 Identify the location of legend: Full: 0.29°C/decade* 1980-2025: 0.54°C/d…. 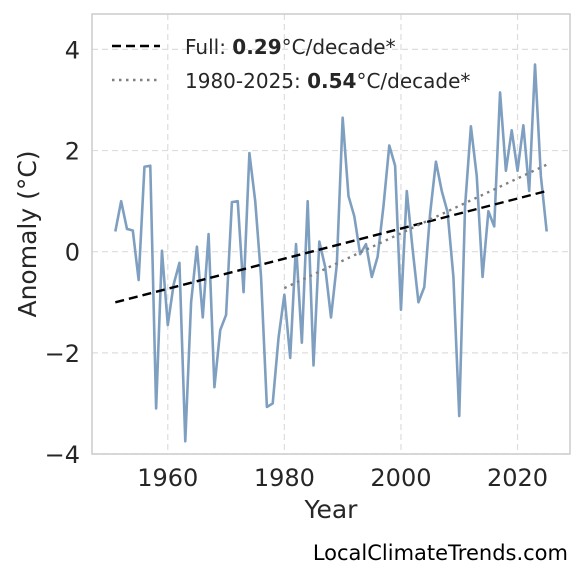
(291, 64).